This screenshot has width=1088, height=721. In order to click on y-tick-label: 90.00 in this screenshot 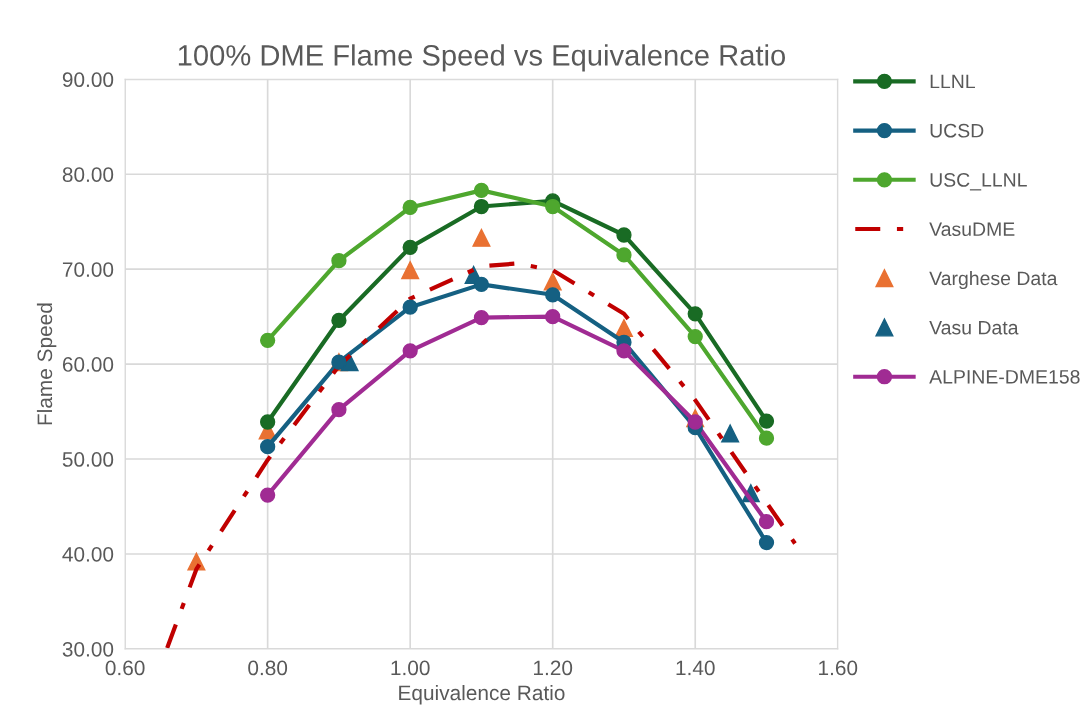, I will do `click(88, 80)`.